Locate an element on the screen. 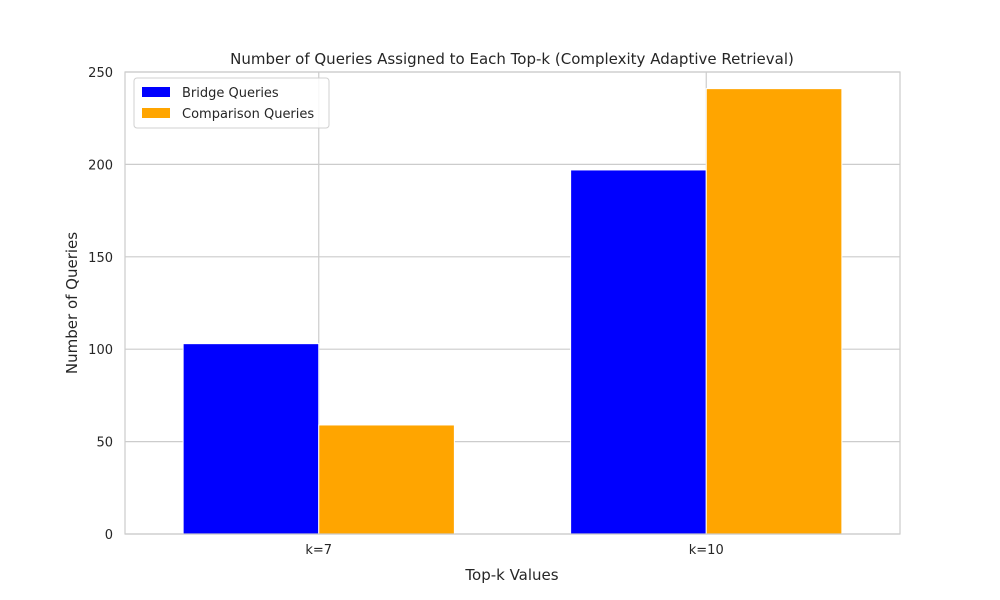 This screenshot has height=600, width=1000. legend-label-bridge: Bridge Queries is located at coordinates (230, 93).